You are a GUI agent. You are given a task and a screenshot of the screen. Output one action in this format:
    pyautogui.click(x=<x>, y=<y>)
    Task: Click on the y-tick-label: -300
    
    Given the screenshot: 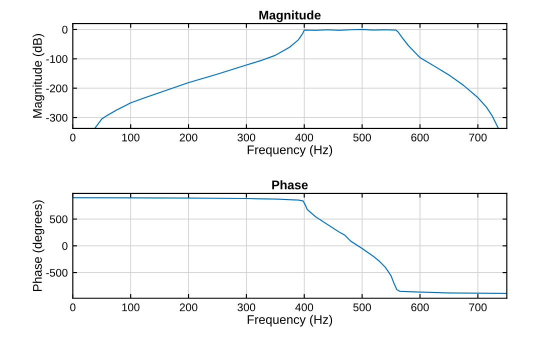 What is the action you would take?
    pyautogui.click(x=57, y=118)
    